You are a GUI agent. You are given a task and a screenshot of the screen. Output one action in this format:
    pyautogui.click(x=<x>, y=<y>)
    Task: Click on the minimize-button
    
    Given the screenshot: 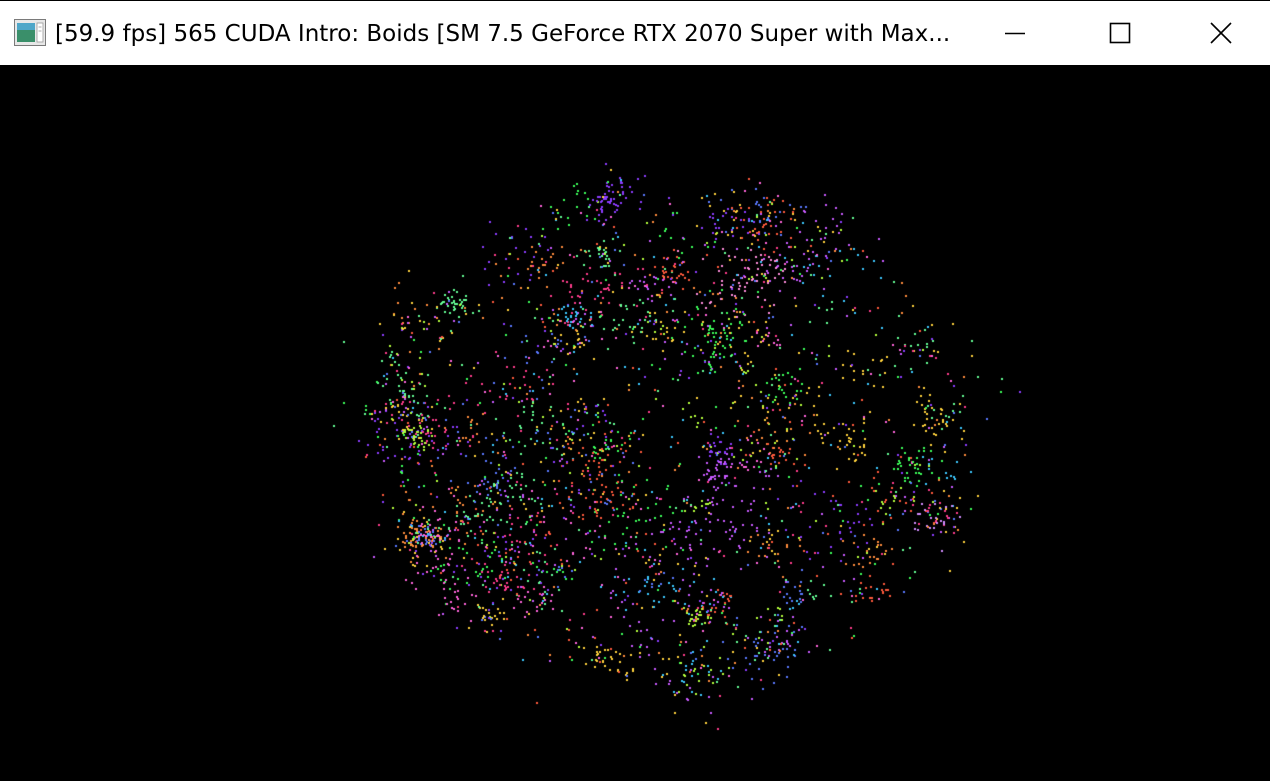 What is the action you would take?
    pyautogui.click(x=1015, y=32)
    